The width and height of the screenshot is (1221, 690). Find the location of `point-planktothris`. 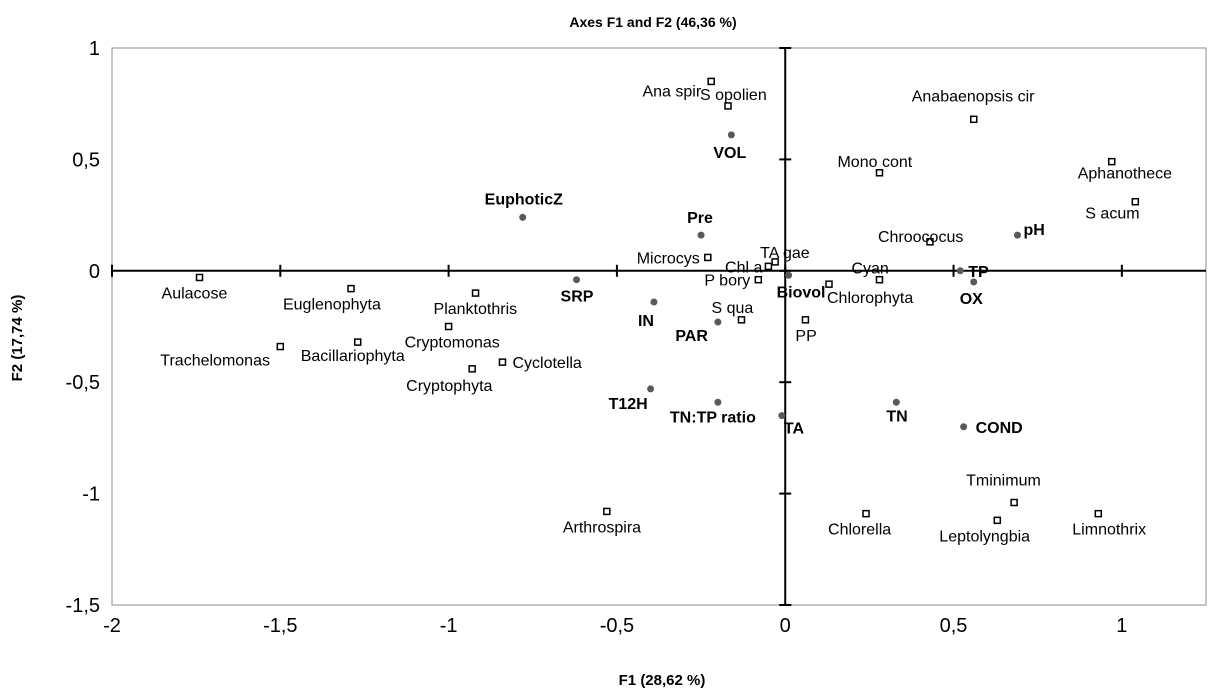

point-planktothris is located at coordinates (475, 293).